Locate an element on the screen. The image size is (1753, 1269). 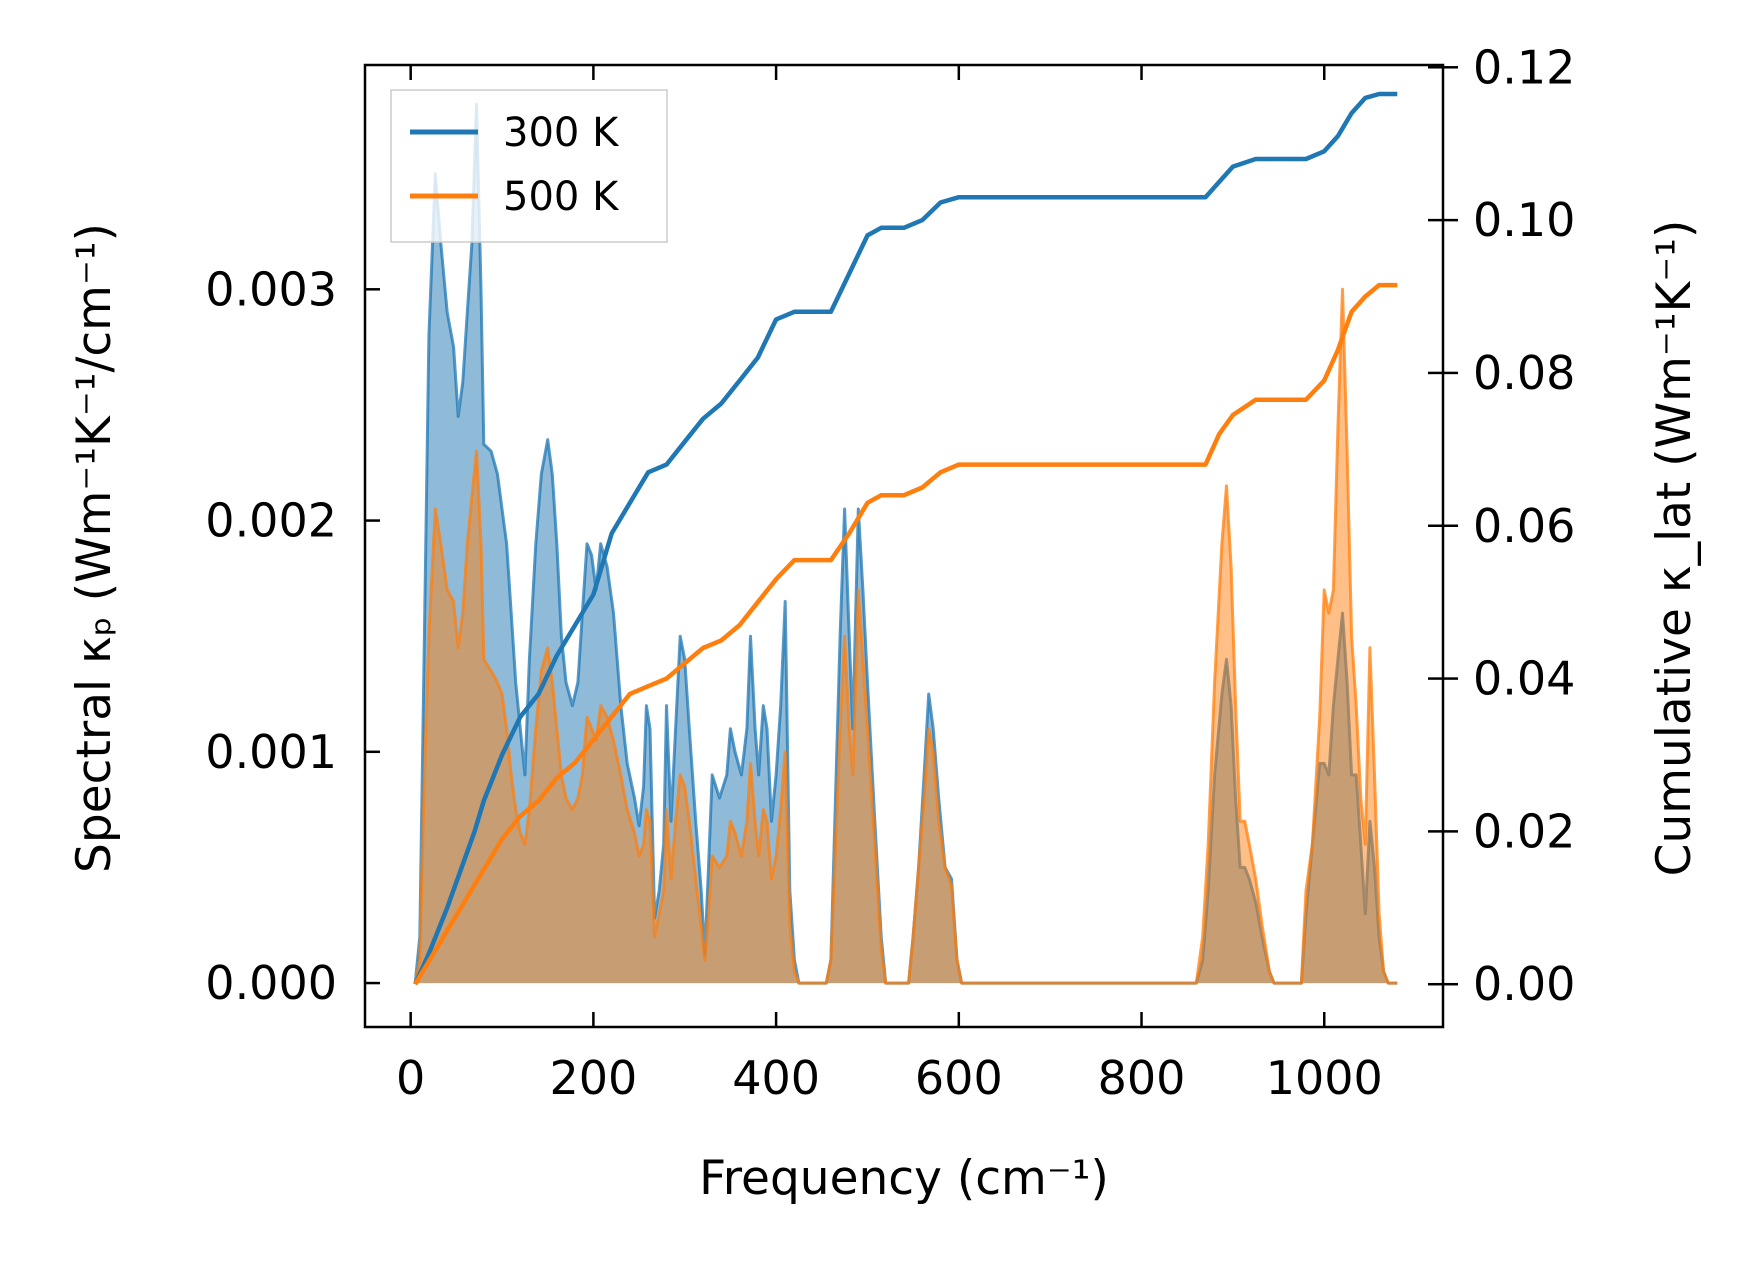
y-right-tick-label: 0.00 is located at coordinates (1524, 984).